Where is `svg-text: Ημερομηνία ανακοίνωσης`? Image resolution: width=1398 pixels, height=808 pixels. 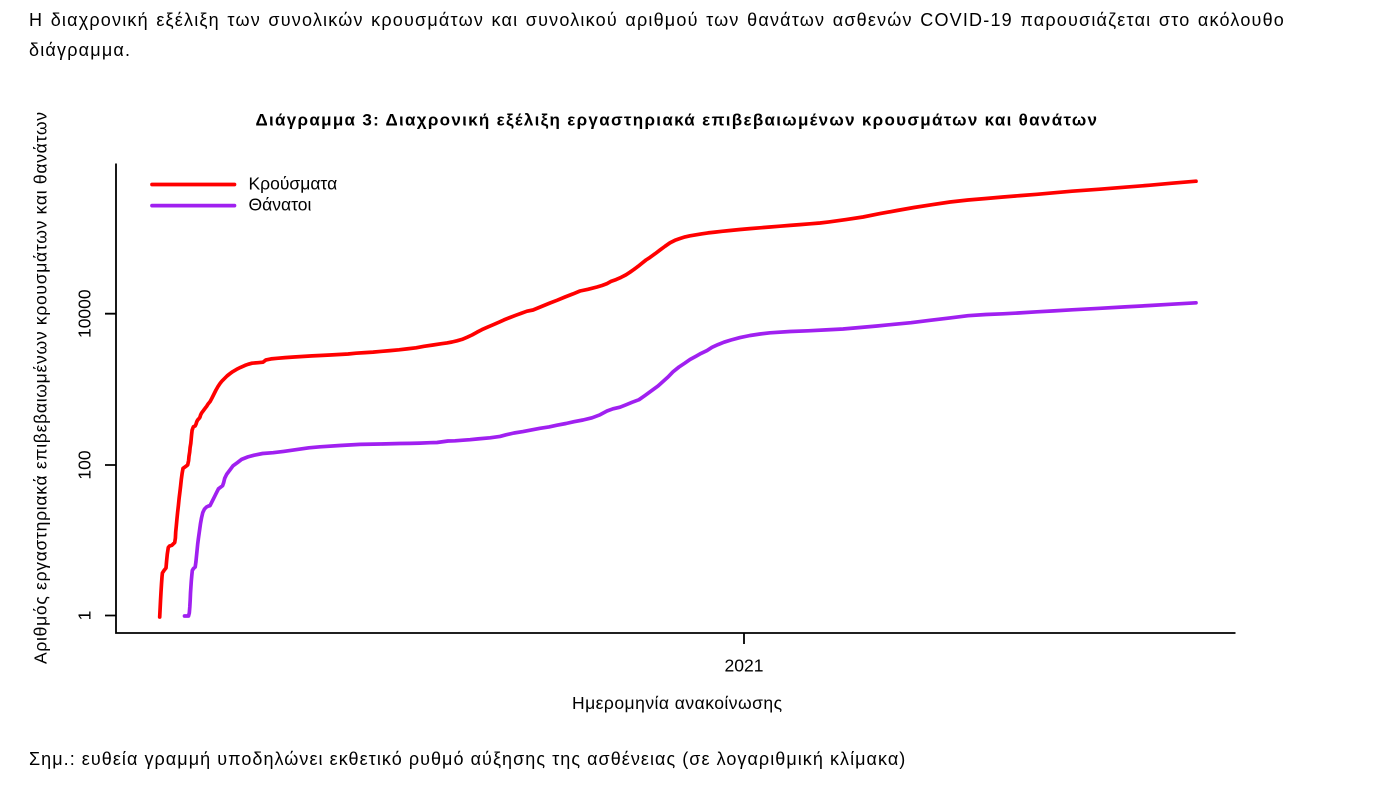 svg-text: Ημερομηνία ανακοίνωσης is located at coordinates (677, 703).